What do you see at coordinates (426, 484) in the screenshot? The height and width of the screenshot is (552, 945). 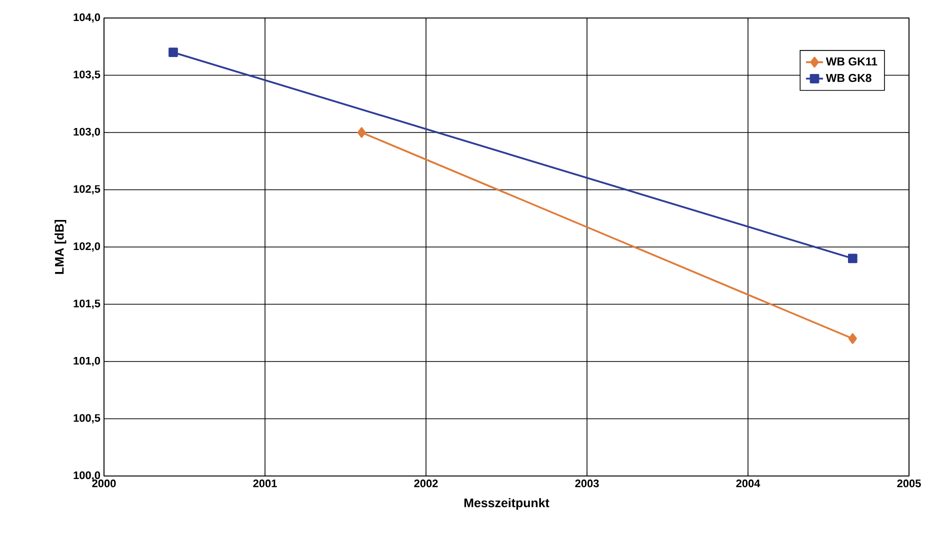 I see `x-tick-label: 2002` at bounding box center [426, 484].